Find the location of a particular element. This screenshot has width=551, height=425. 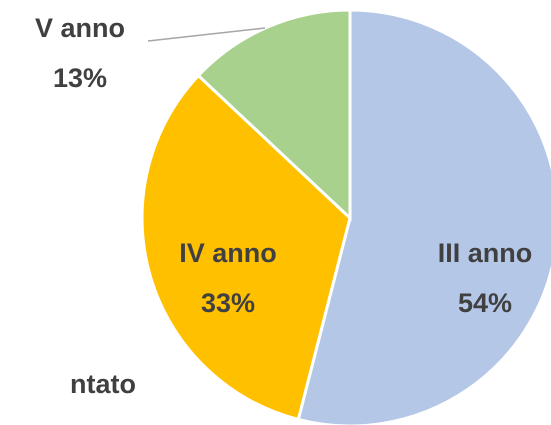

annotation: ntato is located at coordinates (103, 384).